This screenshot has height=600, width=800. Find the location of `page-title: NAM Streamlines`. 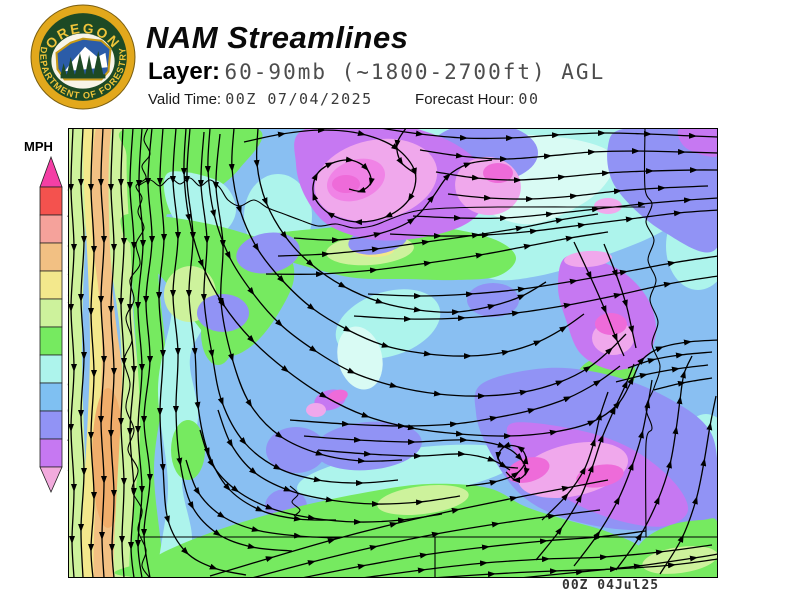

page-title: NAM Streamlines is located at coordinates (277, 37).